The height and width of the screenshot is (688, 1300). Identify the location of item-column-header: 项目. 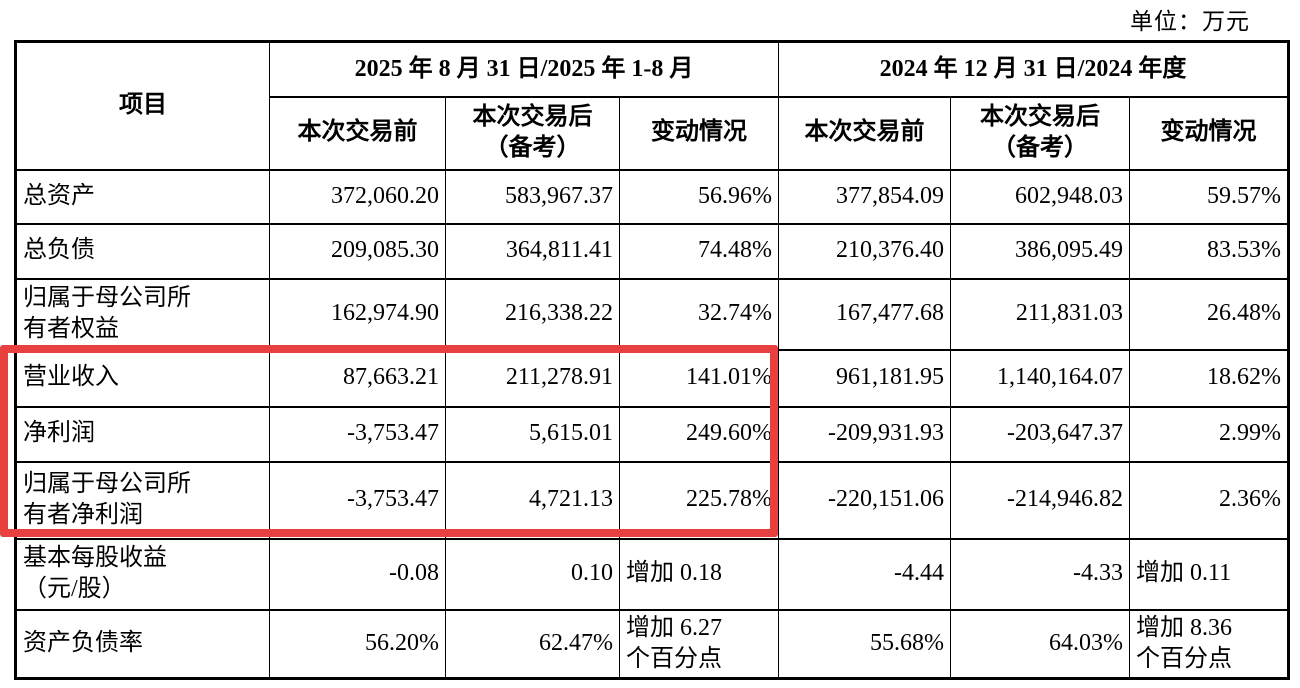
(142, 105).